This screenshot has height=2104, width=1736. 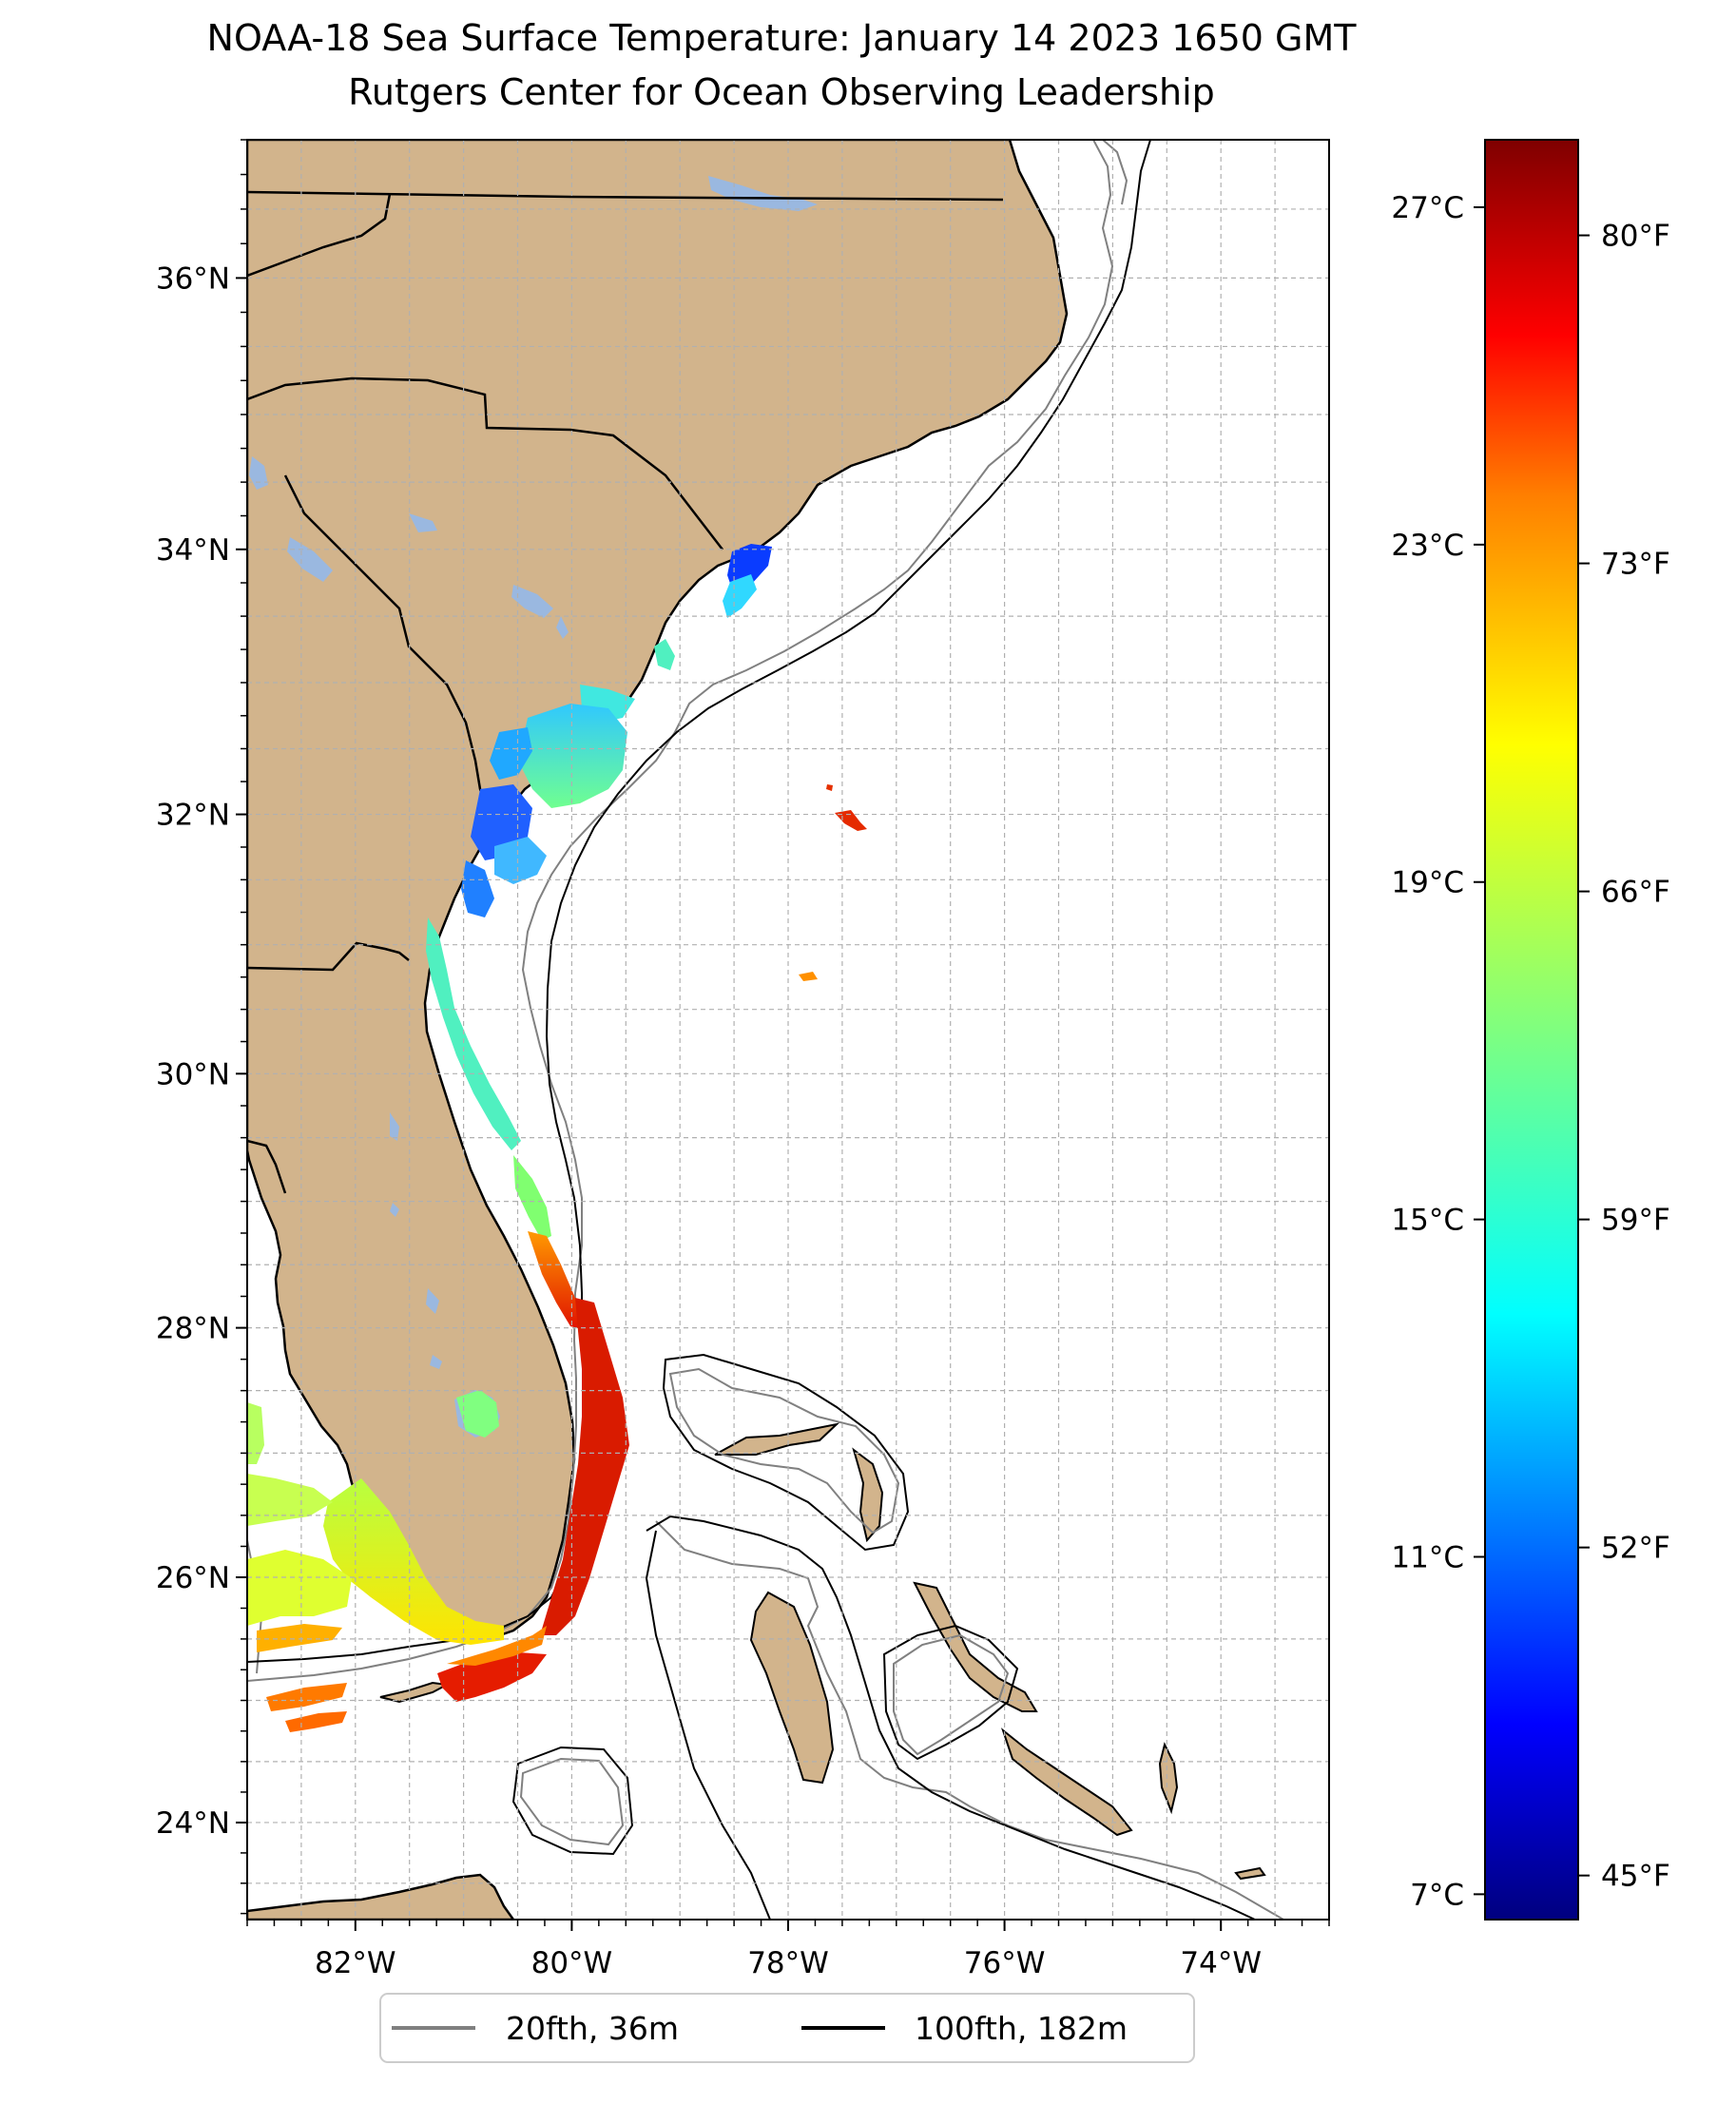 I want to click on contour-100fth-little-bahama, so click(x=786, y=1452).